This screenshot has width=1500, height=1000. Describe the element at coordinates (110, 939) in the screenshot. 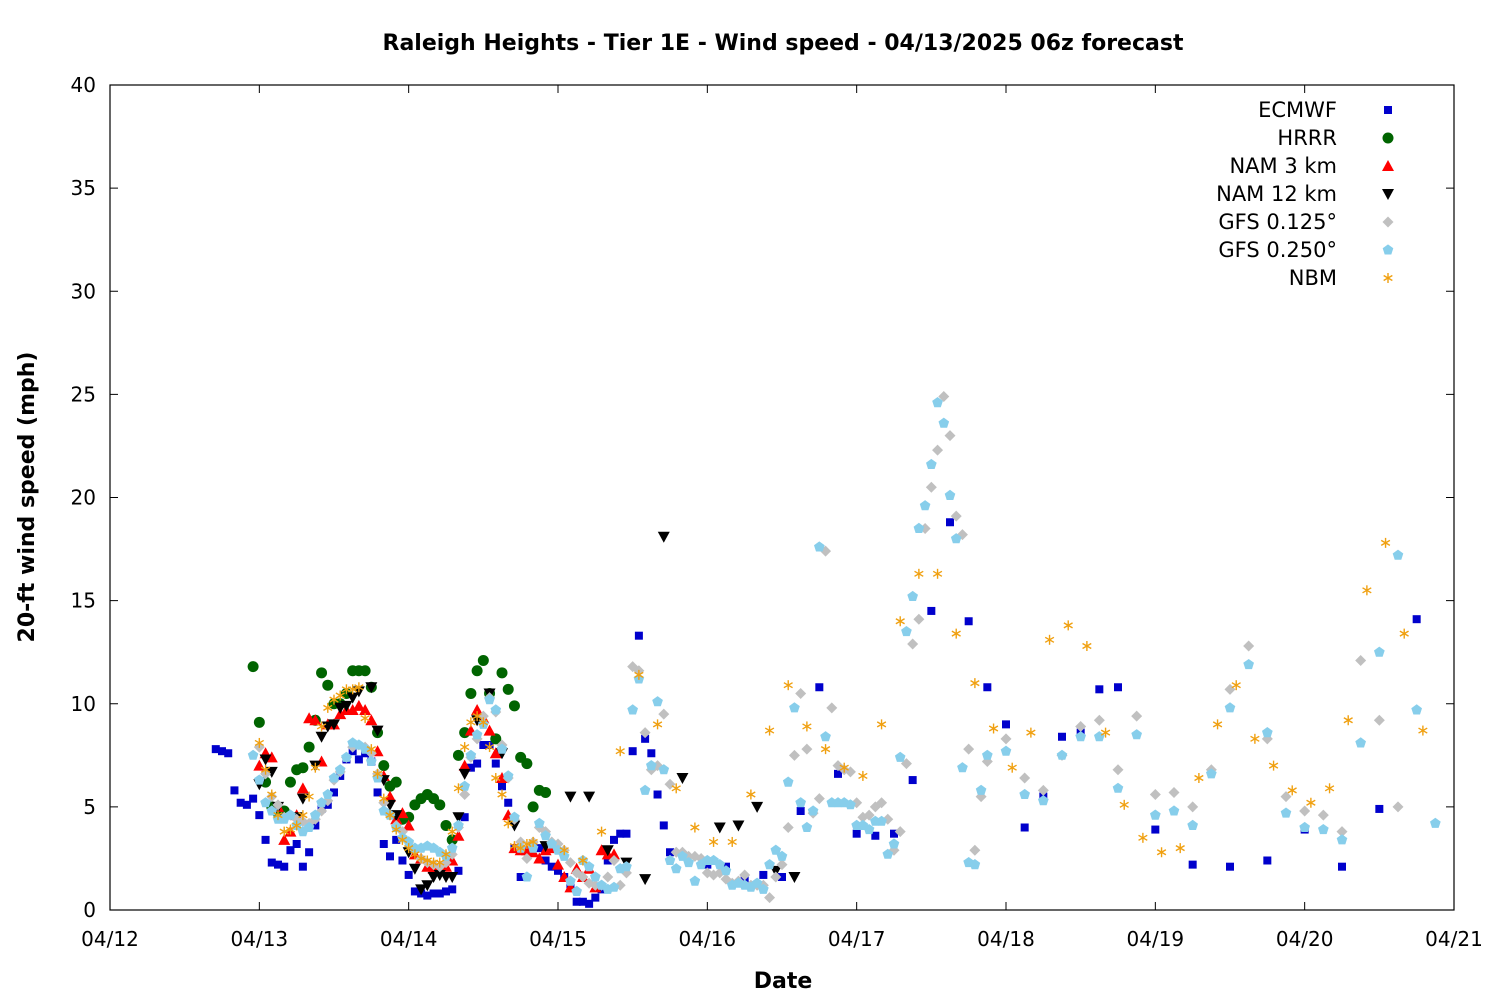

I see `x-tick-label: 04/12` at that location.